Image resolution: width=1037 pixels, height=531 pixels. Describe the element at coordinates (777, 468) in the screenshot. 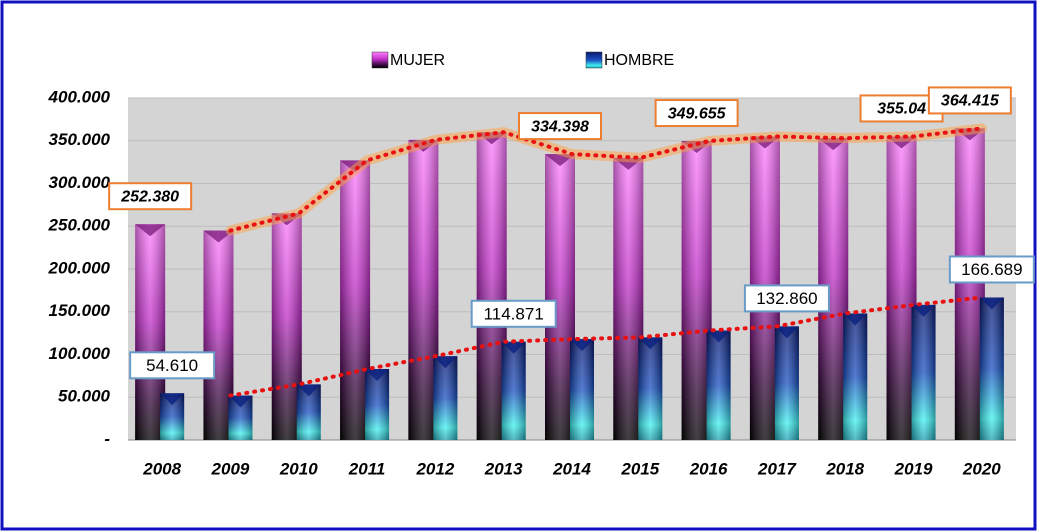

I see `x-tick-label: 2017` at that location.